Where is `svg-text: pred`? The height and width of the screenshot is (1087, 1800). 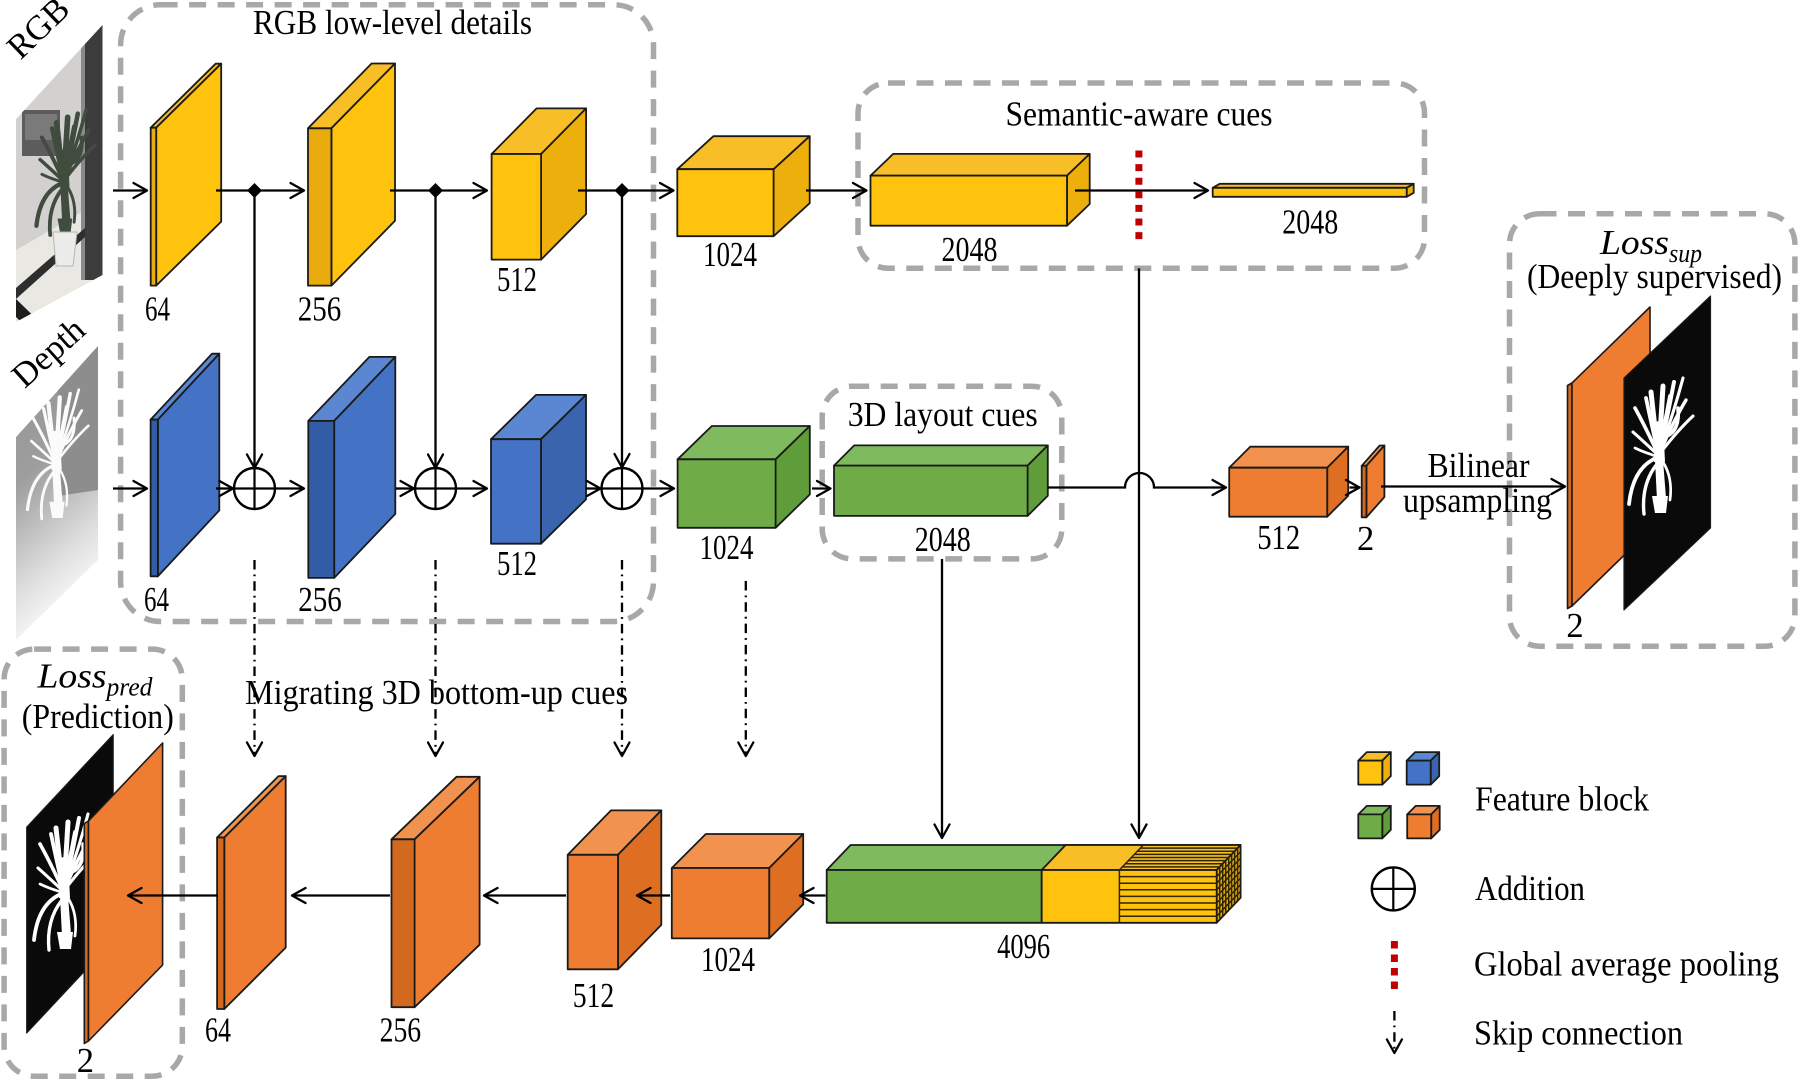
svg-text: pred is located at coordinates (129, 687).